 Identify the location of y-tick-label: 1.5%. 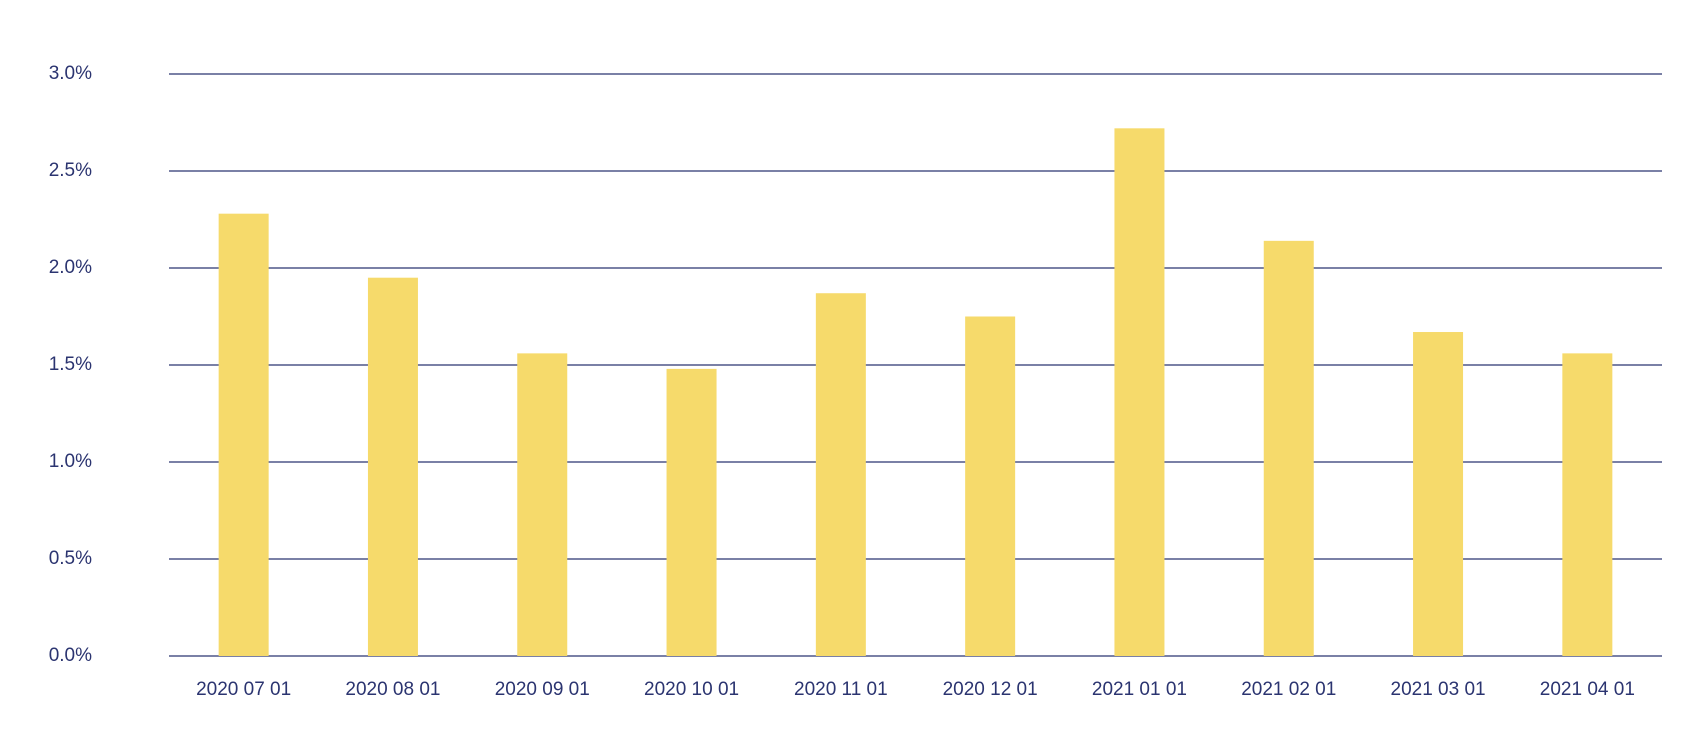
(70, 364).